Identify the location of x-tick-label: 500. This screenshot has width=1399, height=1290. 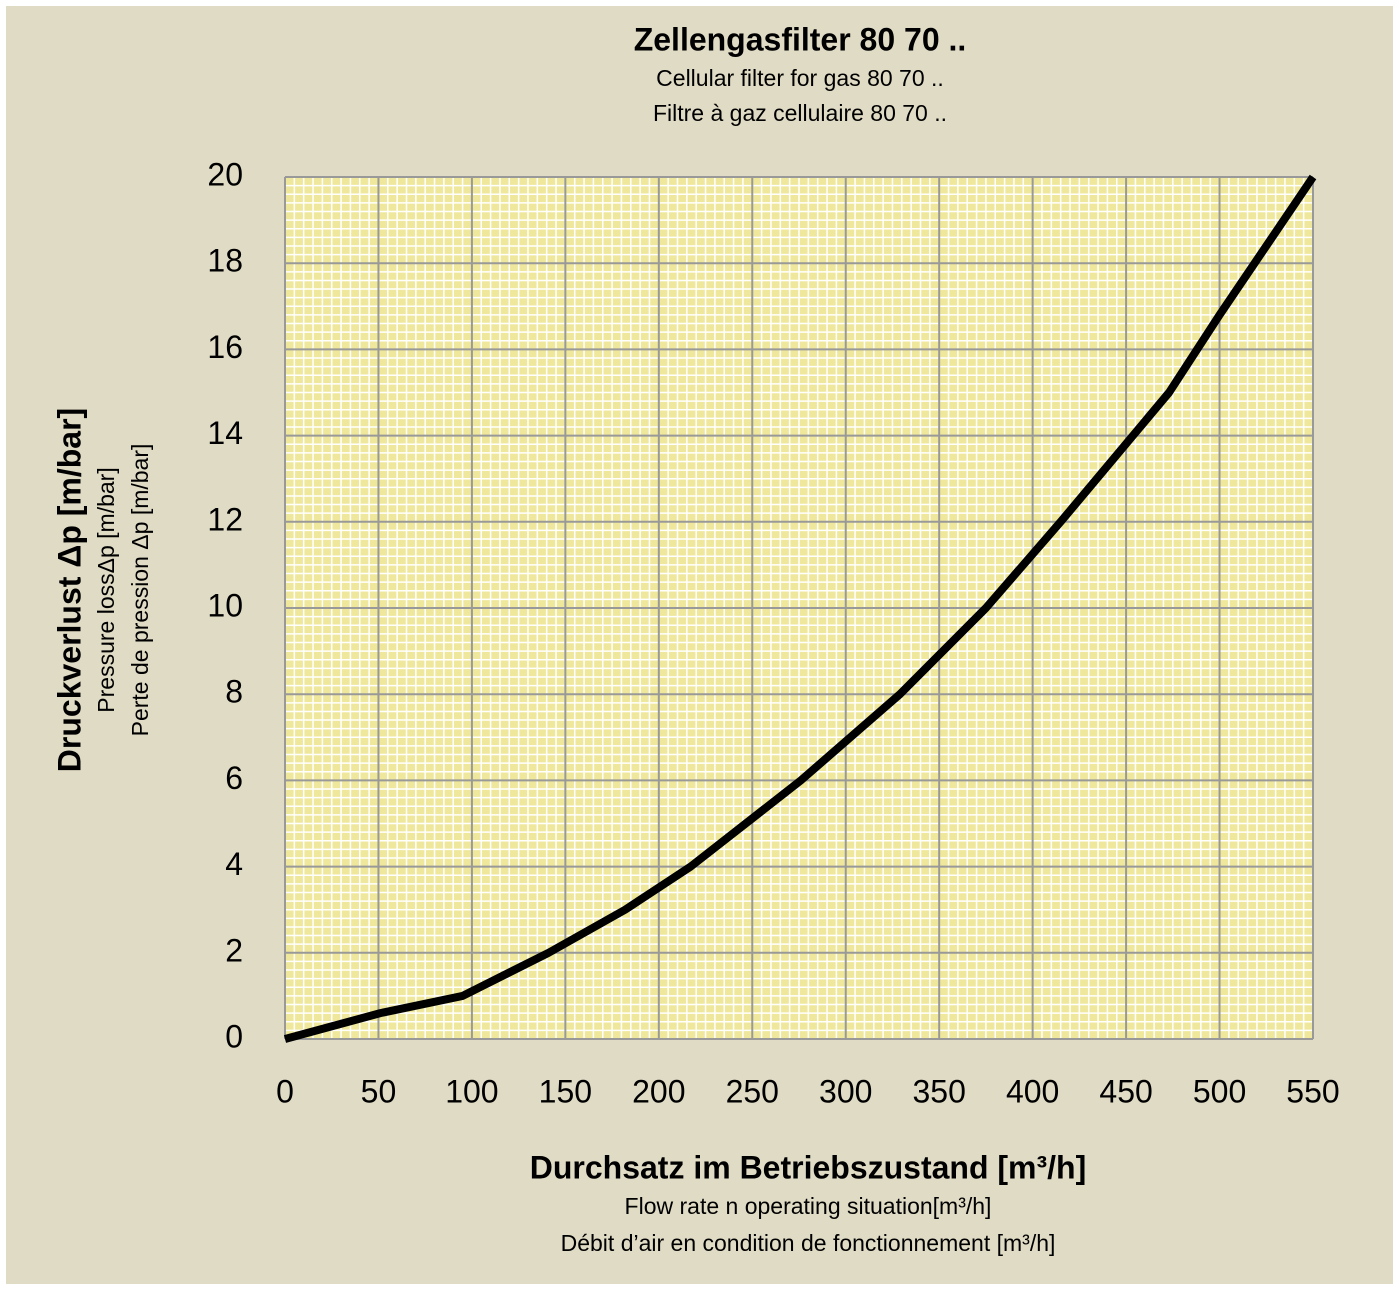
(1219, 1091).